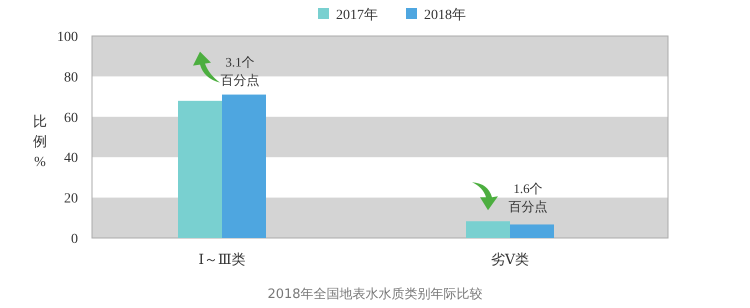 This screenshot has width=750, height=308. What do you see at coordinates (357, 15) in the screenshot?
I see `legend-label: 2017年` at bounding box center [357, 15].